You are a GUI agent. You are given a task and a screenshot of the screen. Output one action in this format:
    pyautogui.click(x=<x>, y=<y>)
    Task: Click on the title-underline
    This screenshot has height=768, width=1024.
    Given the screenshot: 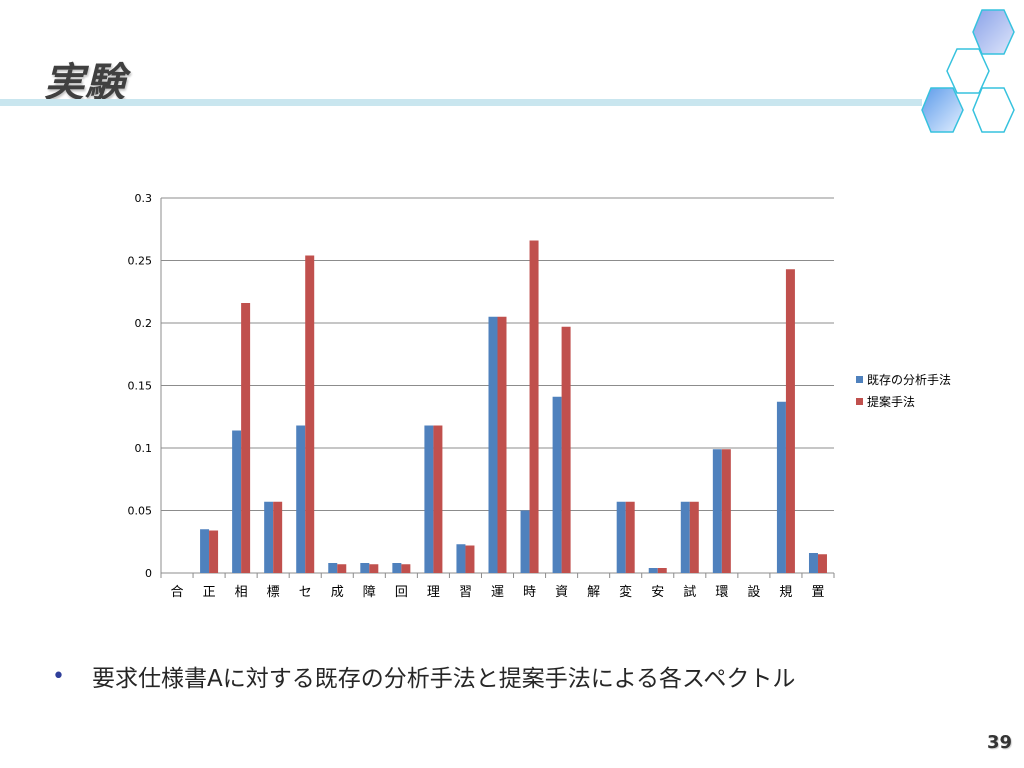 What is the action you would take?
    pyautogui.click(x=461, y=102)
    